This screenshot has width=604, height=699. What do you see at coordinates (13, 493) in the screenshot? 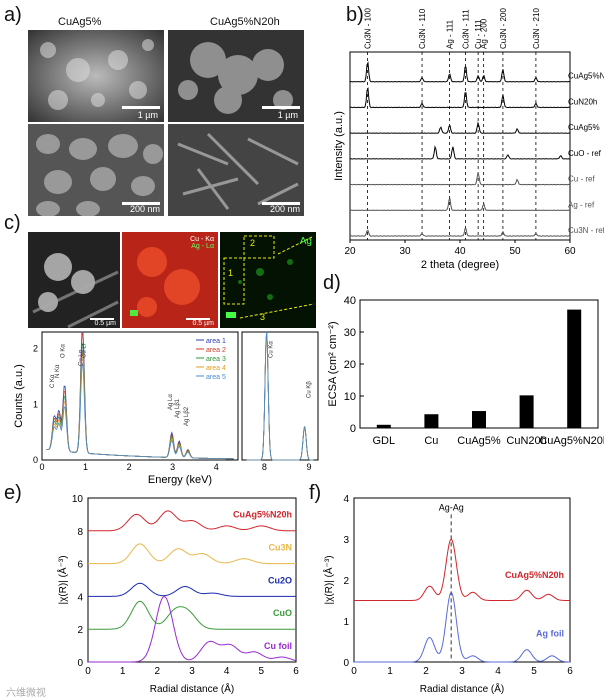
I see `panel-label-e: e)` at bounding box center [13, 493].